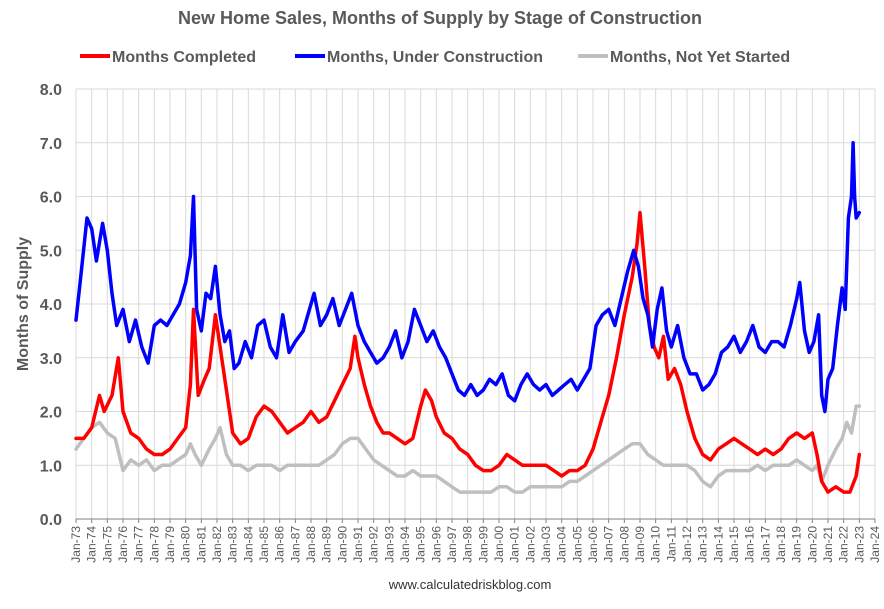  What do you see at coordinates (233, 544) in the screenshot?
I see `x-tick-label: Jan-83` at bounding box center [233, 544].